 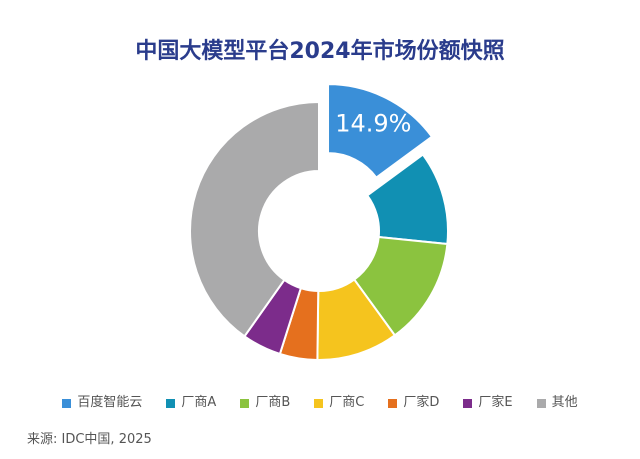 I want to click on donut-data-labels: 14.9%, so click(x=373, y=123).